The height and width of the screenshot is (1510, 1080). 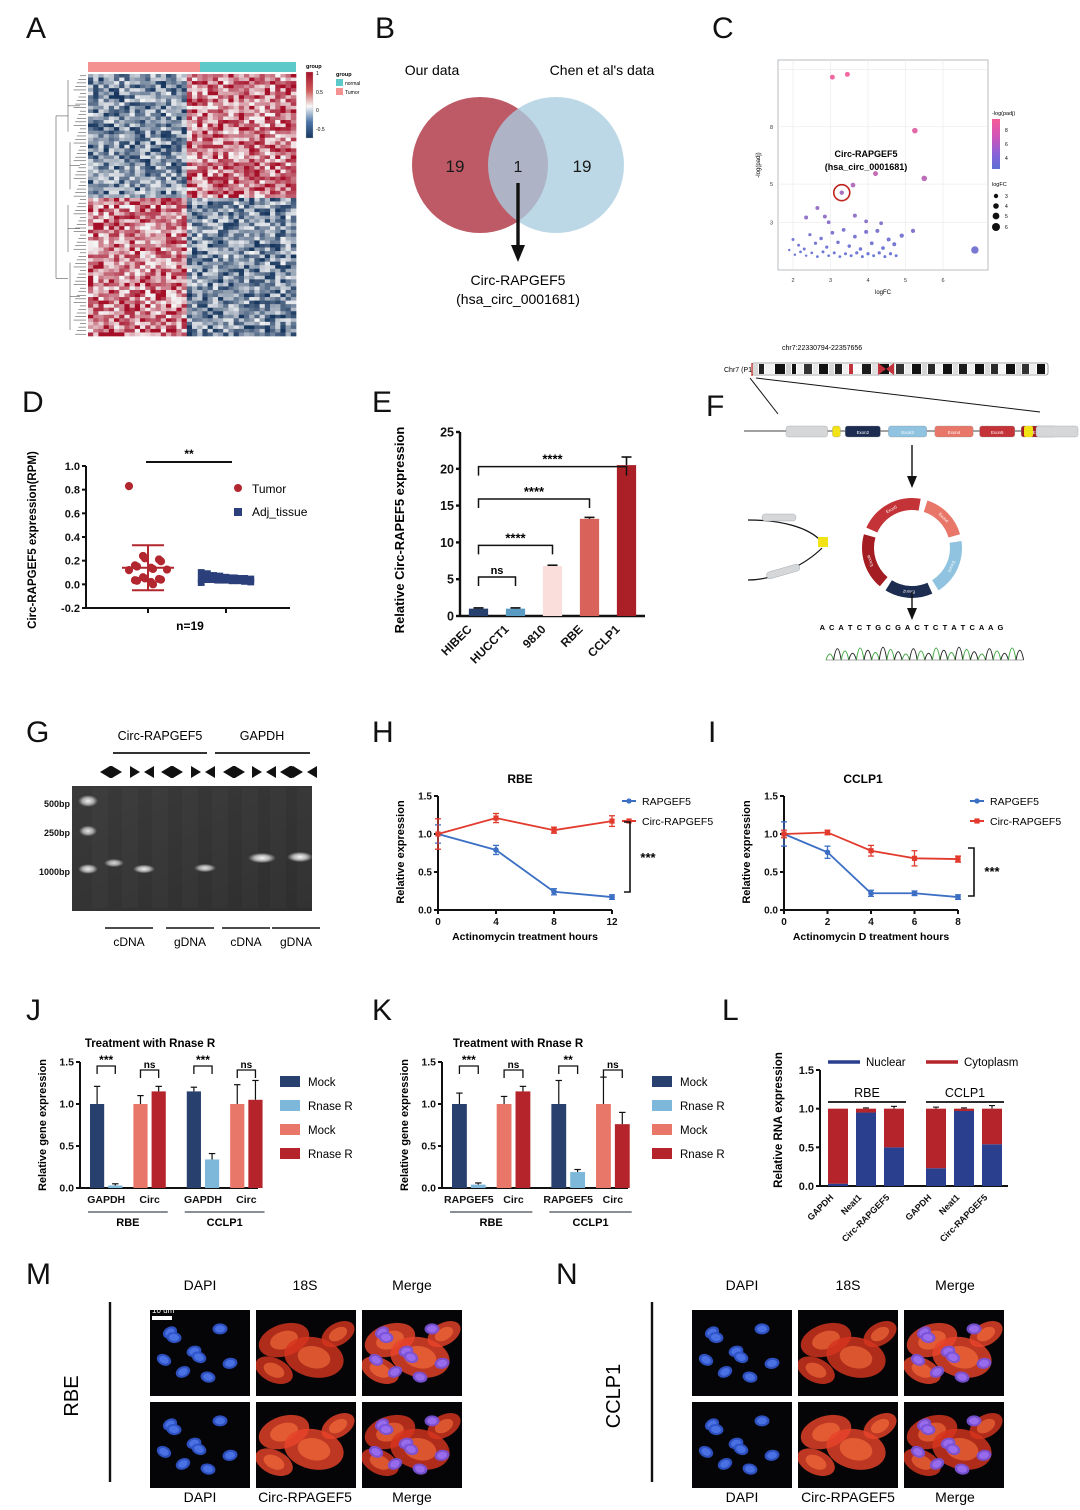 What do you see at coordinates (702, 1155) in the screenshot?
I see `legend-label: Rnase R` at bounding box center [702, 1155].